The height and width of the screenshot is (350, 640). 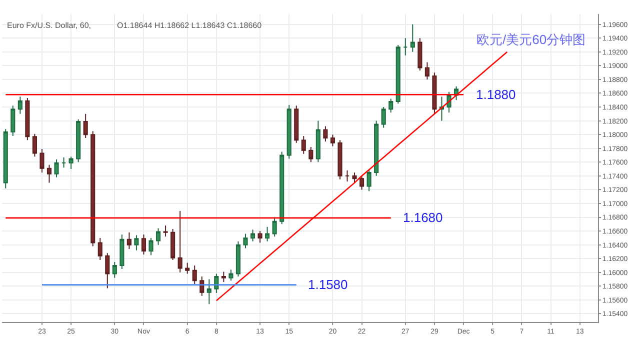 I want to click on series-label: 1.1580, so click(x=328, y=284).